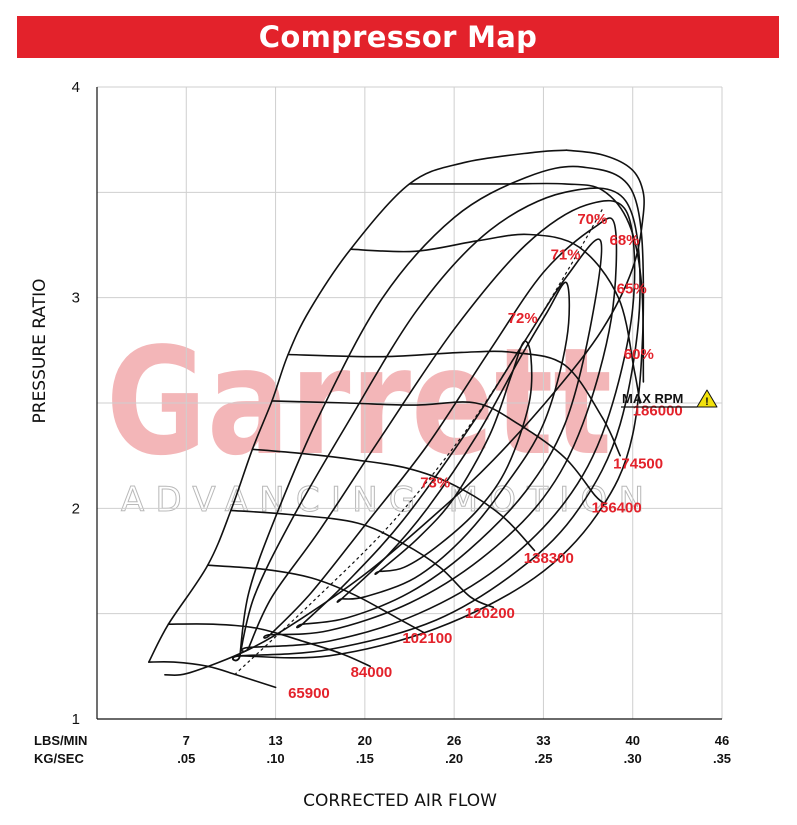 The height and width of the screenshot is (825, 797). What do you see at coordinates (490, 613) in the screenshot?
I see `speed-line-label: 120200` at bounding box center [490, 613].